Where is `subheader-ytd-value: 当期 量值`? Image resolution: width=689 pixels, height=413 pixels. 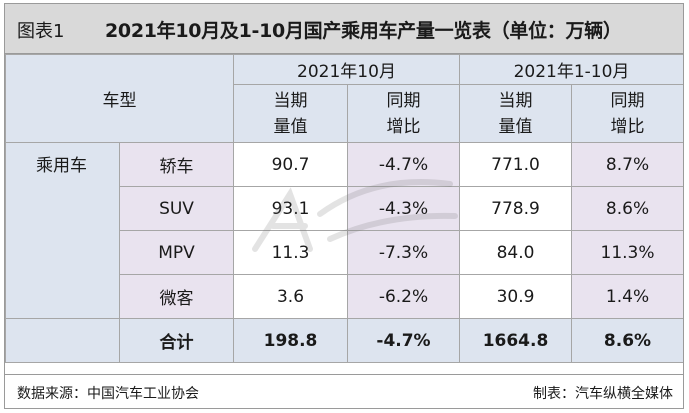 subheader-ytd-value: 当期 量值 is located at coordinates (515, 113).